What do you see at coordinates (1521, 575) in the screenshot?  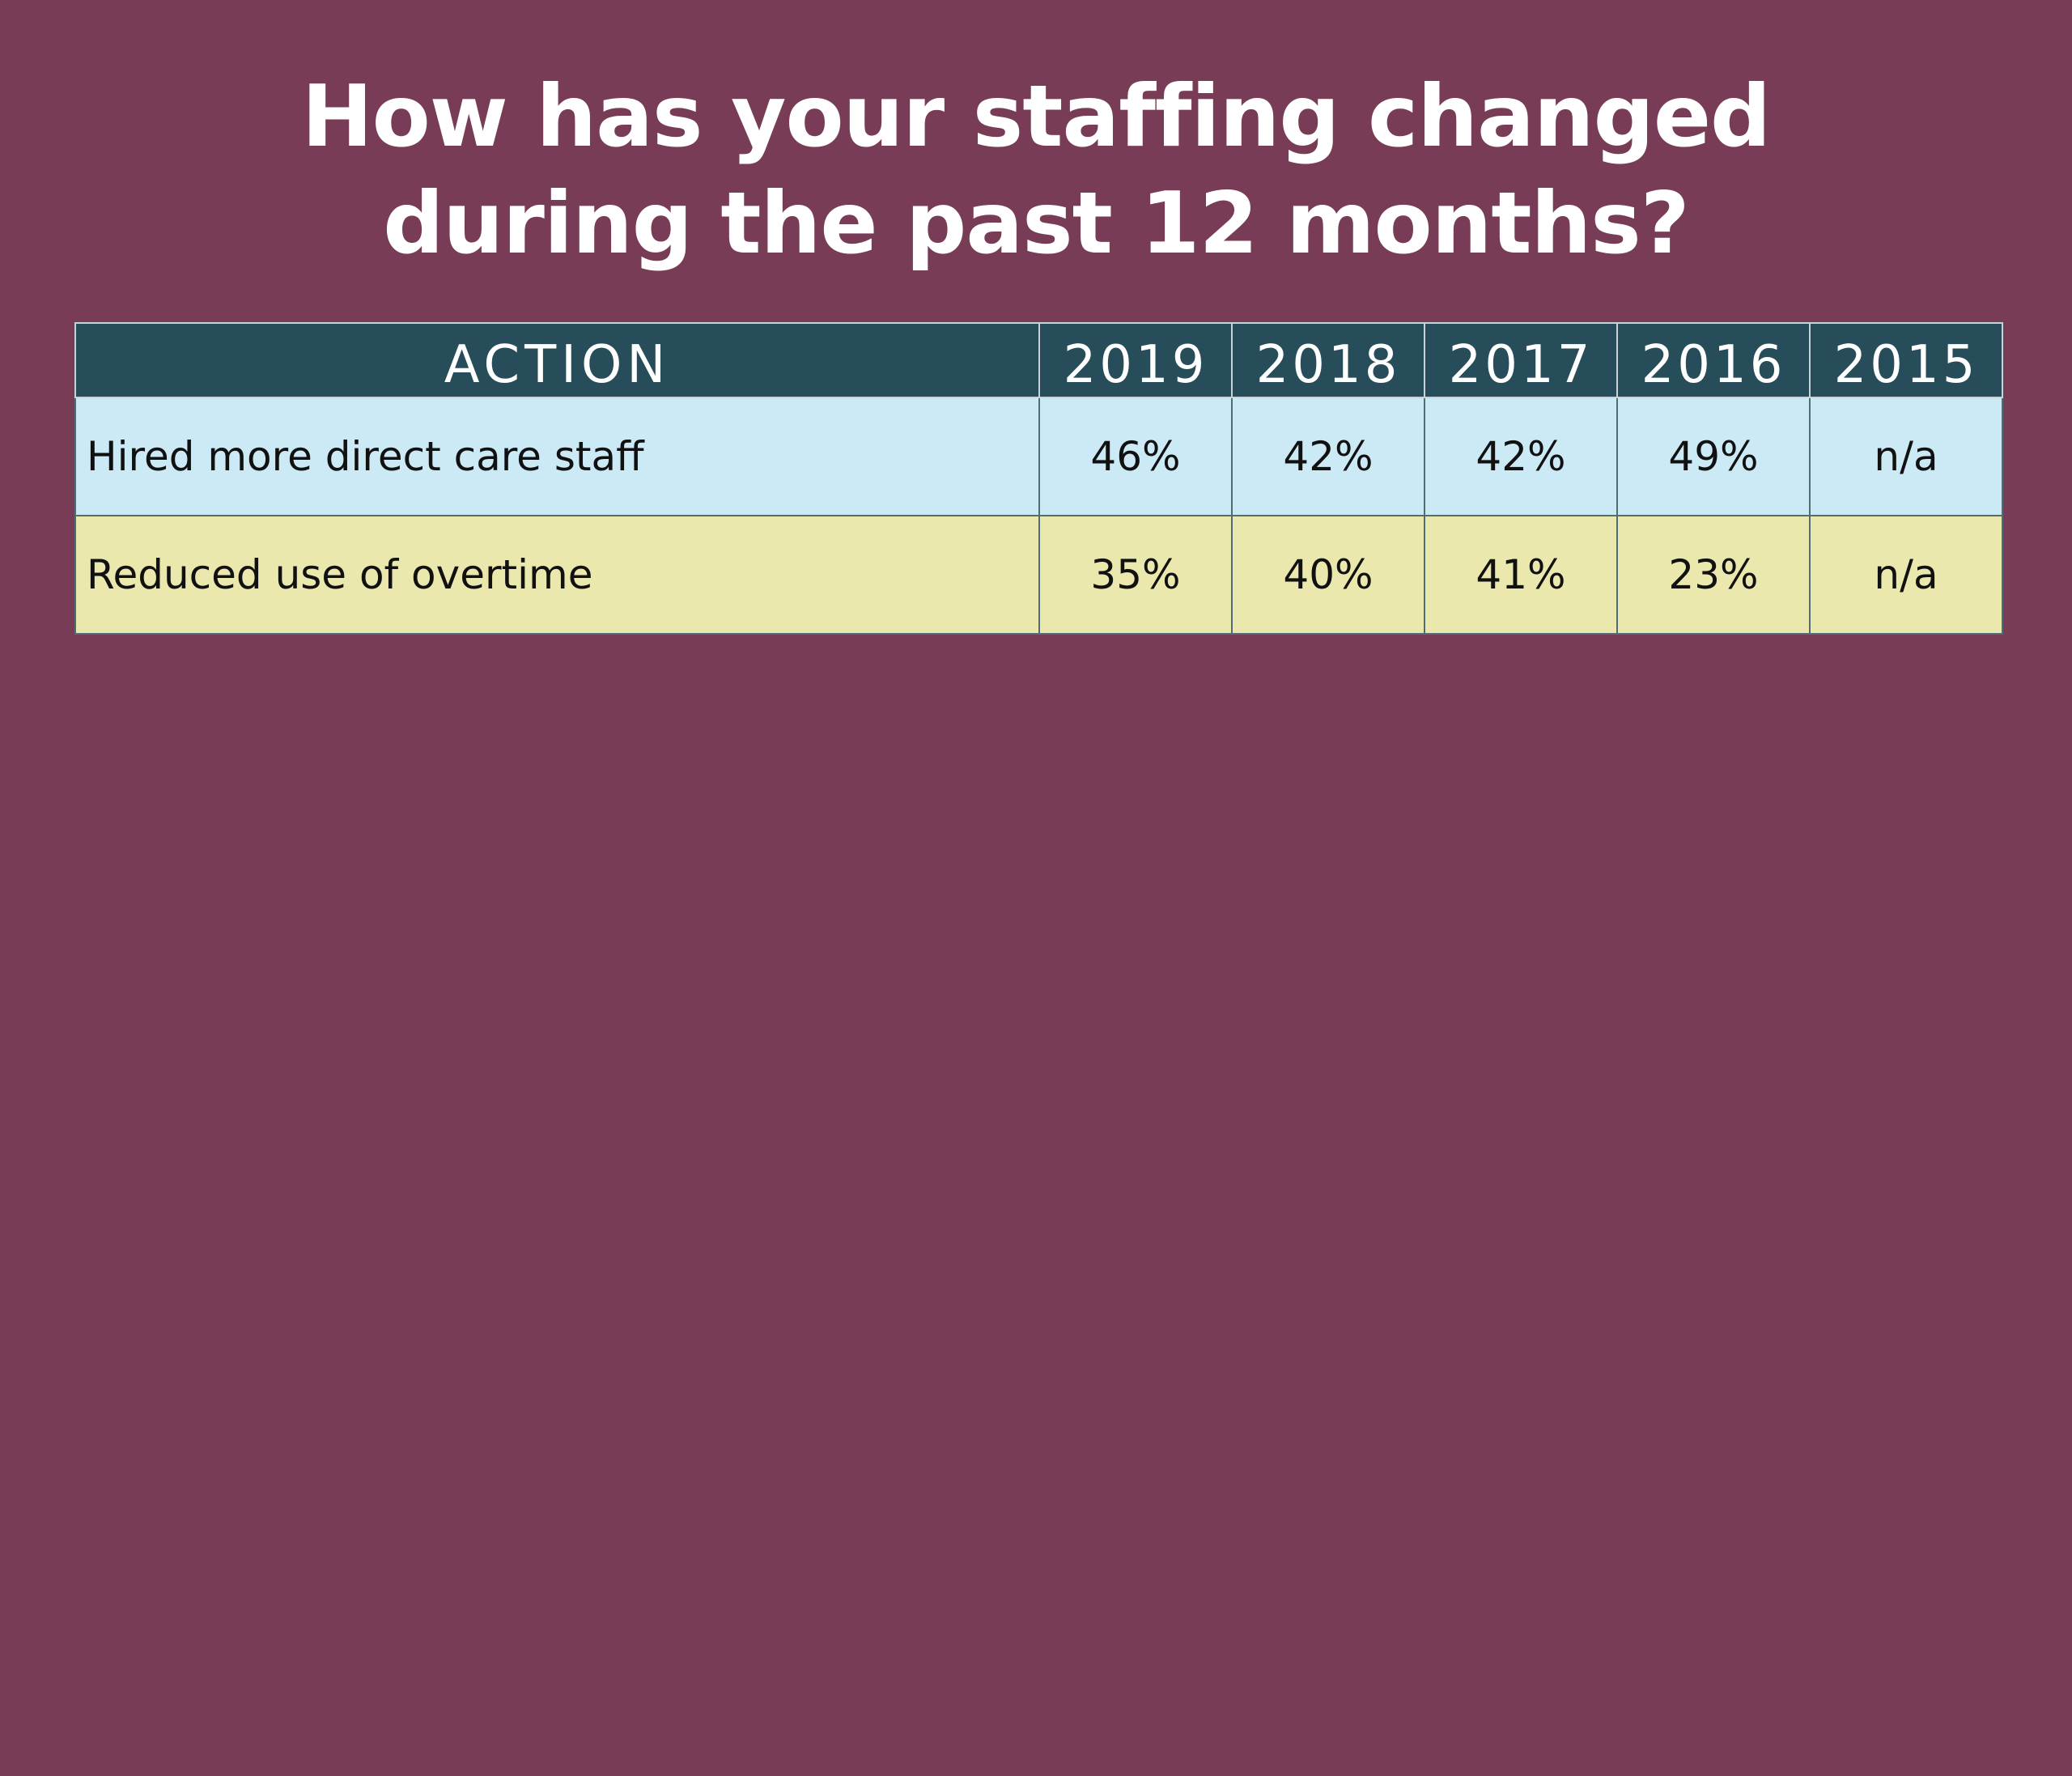 I see `cell-overtime-2017: 41%` at bounding box center [1521, 575].